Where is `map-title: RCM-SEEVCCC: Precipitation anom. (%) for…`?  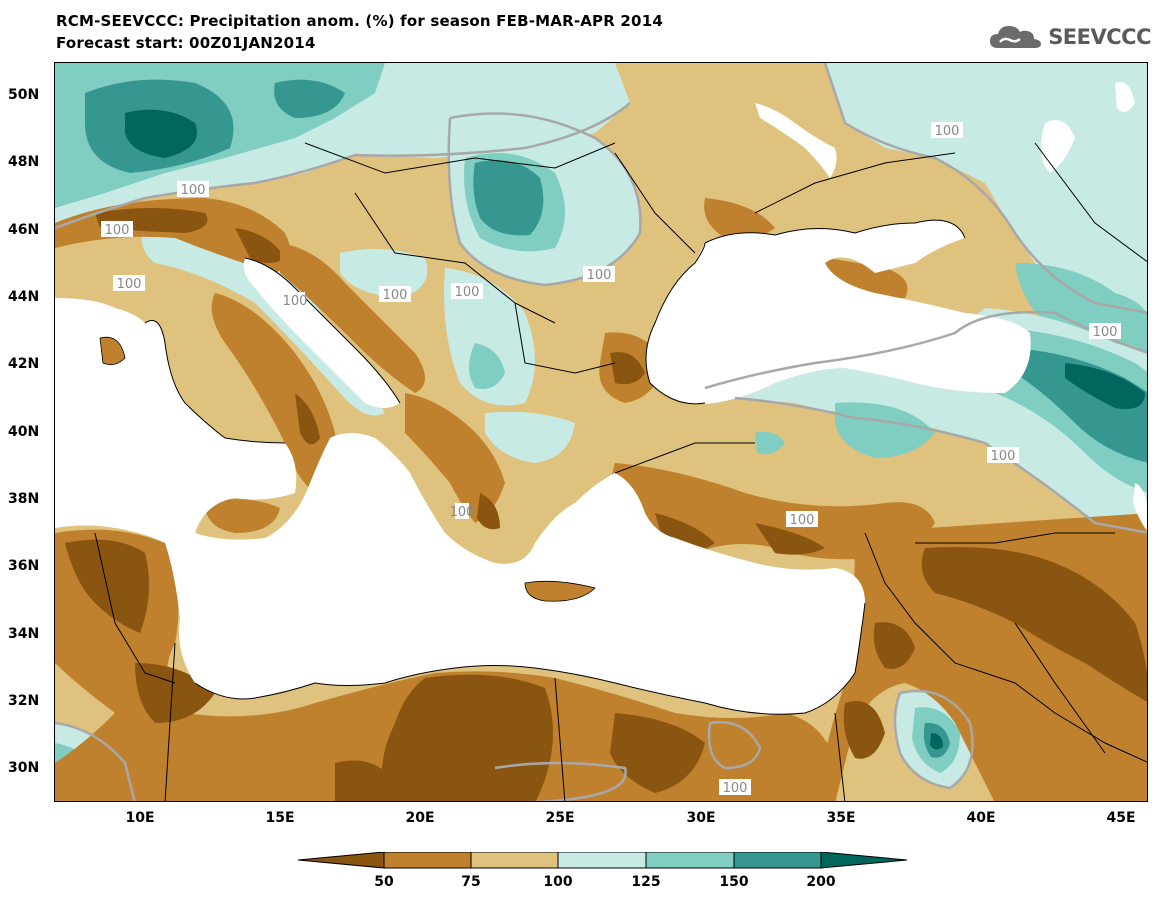 map-title: RCM-SEEVCCC: Precipitation anom. (%) for… is located at coordinates (359, 21).